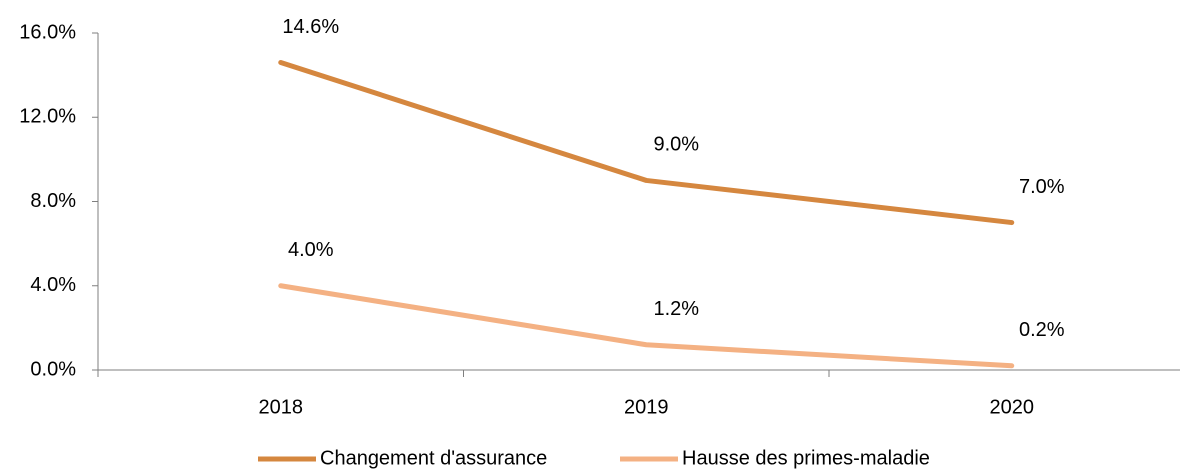  What do you see at coordinates (310, 27) in the screenshot?
I see `data-label: 14.6%` at bounding box center [310, 27].